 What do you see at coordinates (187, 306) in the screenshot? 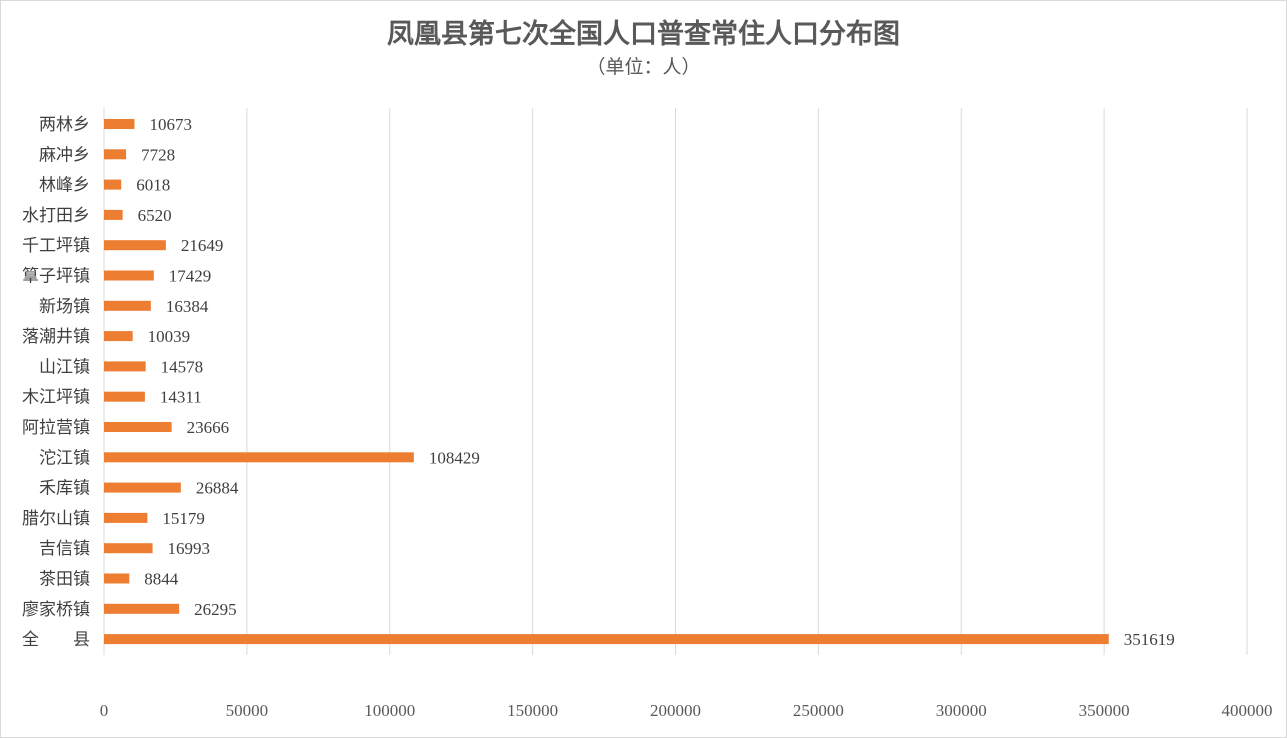
I see `data-label: 16384` at bounding box center [187, 306].